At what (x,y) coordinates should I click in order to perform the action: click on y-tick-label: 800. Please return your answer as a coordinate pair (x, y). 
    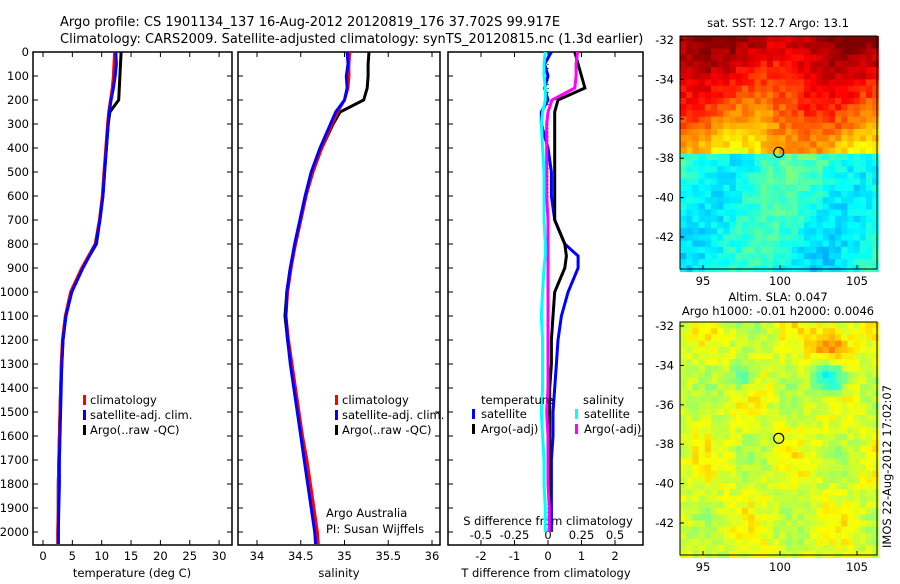
    Looking at the image, I should click on (18, 244).